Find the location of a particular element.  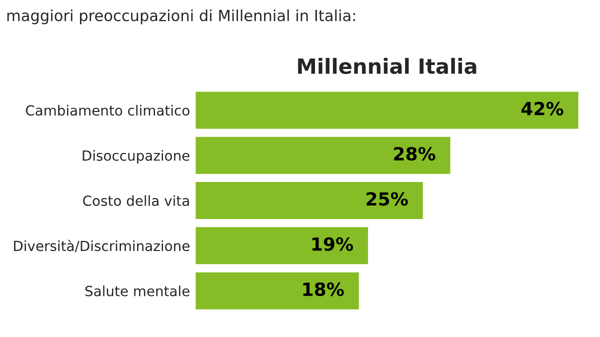

y-tick-label: Costo della vita is located at coordinates (136, 200).